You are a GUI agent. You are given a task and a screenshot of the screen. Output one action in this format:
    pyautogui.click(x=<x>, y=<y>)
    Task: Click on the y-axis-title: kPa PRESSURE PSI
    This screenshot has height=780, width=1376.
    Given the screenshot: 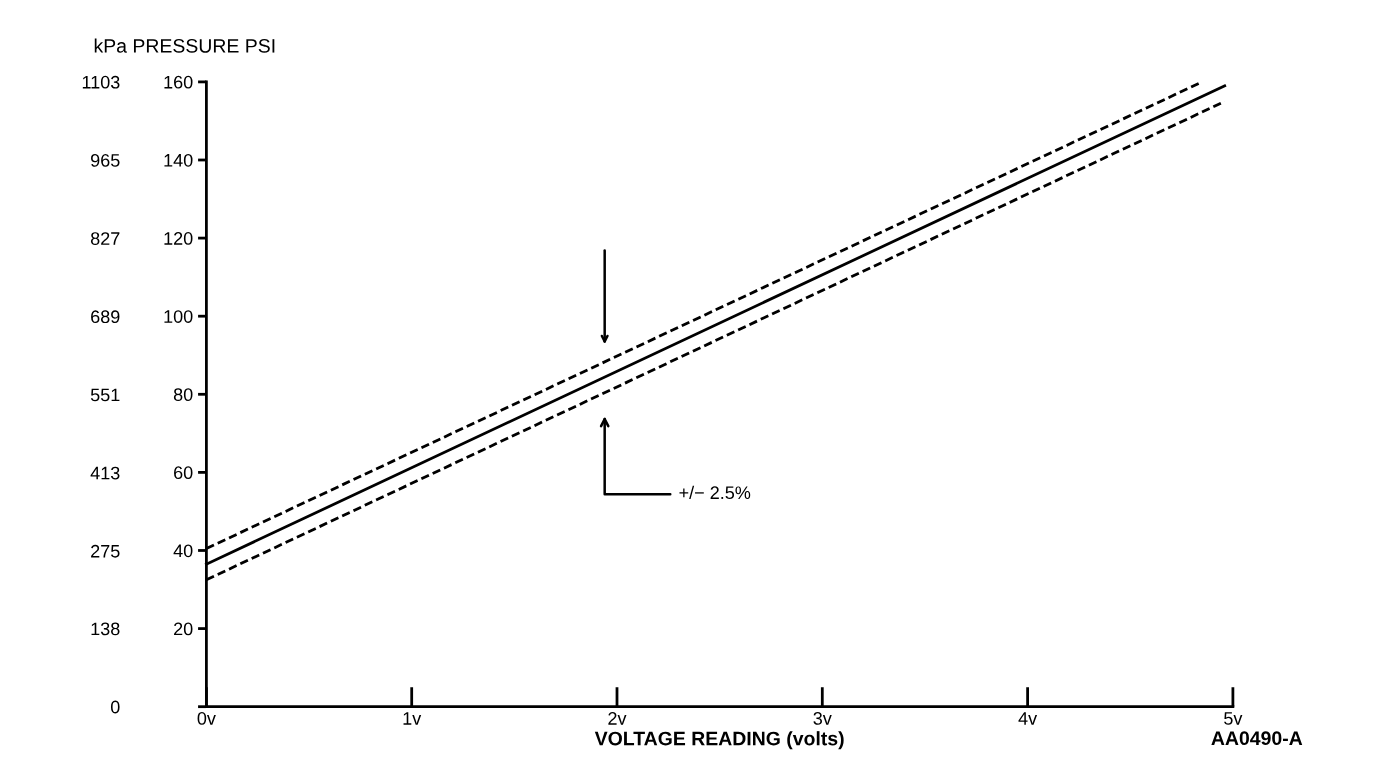 What is the action you would take?
    pyautogui.click(x=184, y=45)
    